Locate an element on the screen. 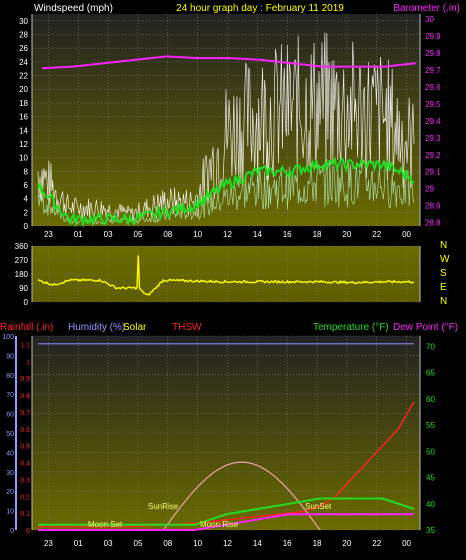  panel1-xtick: 10 is located at coordinates (197, 234).